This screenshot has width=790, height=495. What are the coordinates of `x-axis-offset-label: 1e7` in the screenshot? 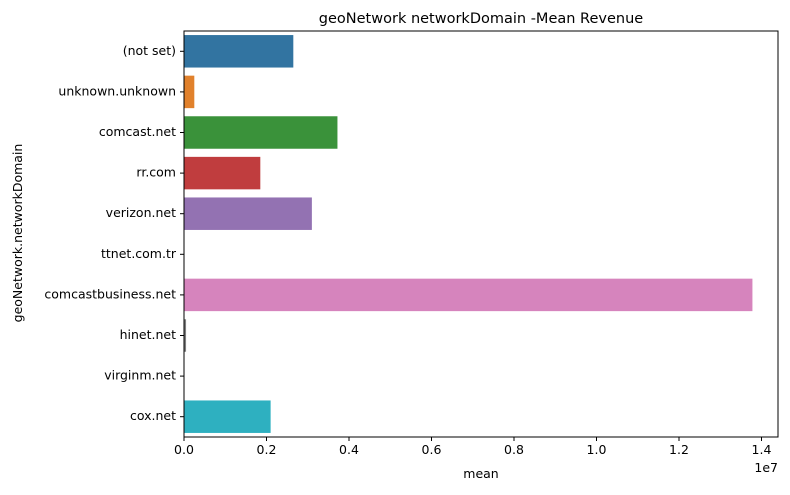 It's located at (766, 467).